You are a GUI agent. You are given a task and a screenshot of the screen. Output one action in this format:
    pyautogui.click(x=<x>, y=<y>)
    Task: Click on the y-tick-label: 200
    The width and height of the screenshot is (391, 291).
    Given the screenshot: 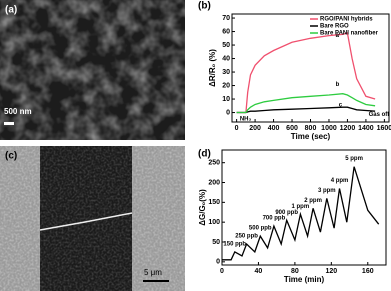 What is the action you would take?
    pyautogui.click(x=214, y=182)
    